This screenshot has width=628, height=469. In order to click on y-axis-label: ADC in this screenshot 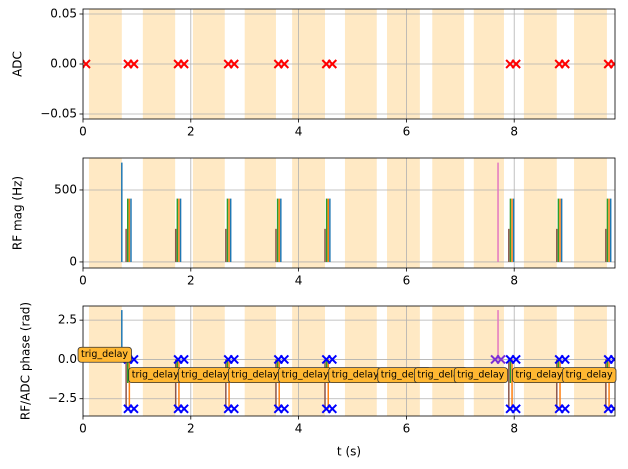, I will do `click(18, 64)`.